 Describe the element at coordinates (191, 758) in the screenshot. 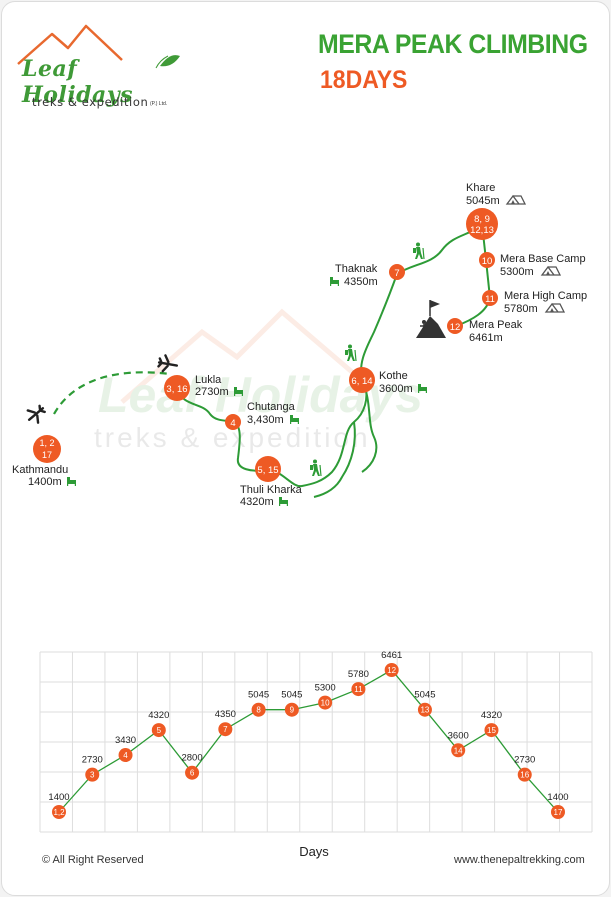

I see `data-label: 2800` at that location.